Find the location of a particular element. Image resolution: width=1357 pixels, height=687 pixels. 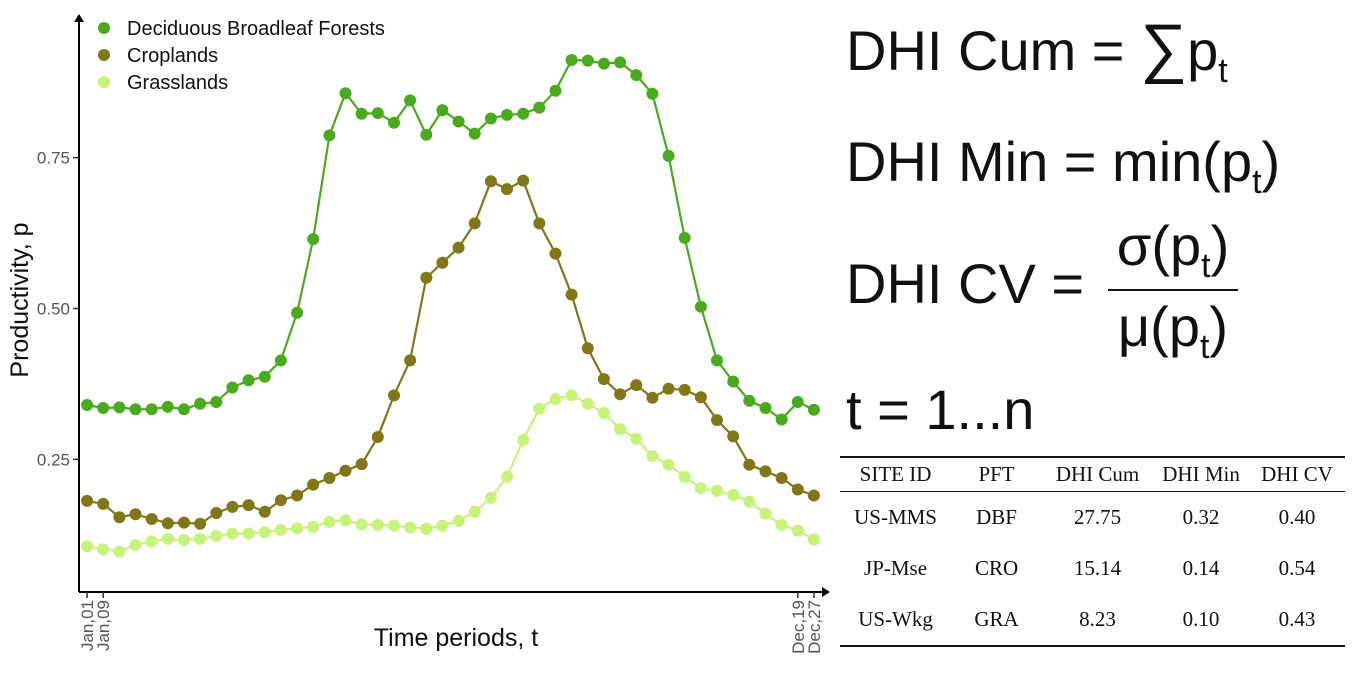

x-tick-label: Dec,19 is located at coordinates (798, 627).